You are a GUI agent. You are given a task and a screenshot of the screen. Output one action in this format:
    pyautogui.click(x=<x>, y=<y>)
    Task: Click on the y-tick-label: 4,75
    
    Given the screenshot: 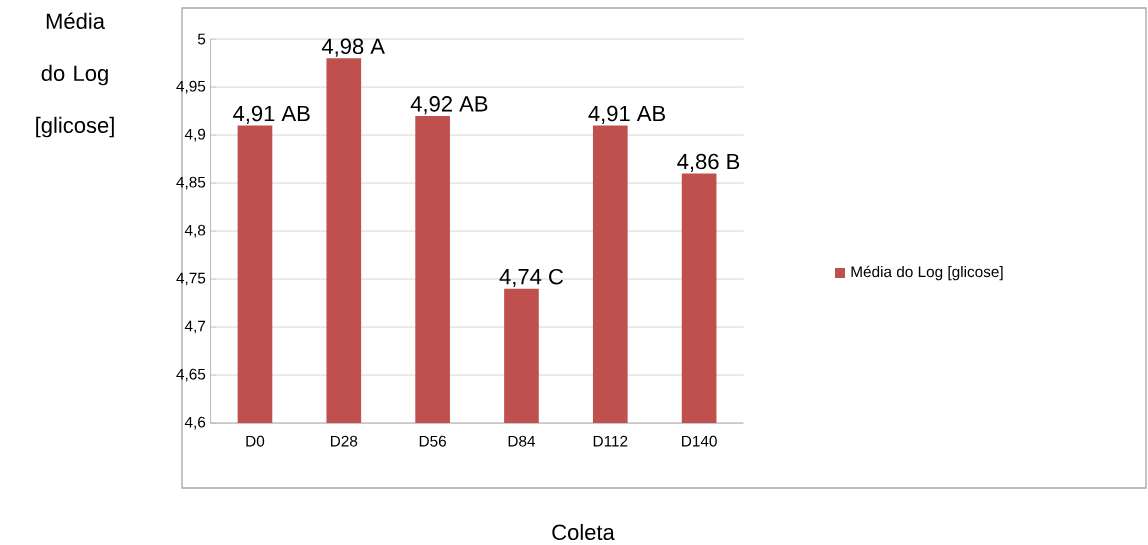 What is the action you would take?
    pyautogui.click(x=191, y=279)
    